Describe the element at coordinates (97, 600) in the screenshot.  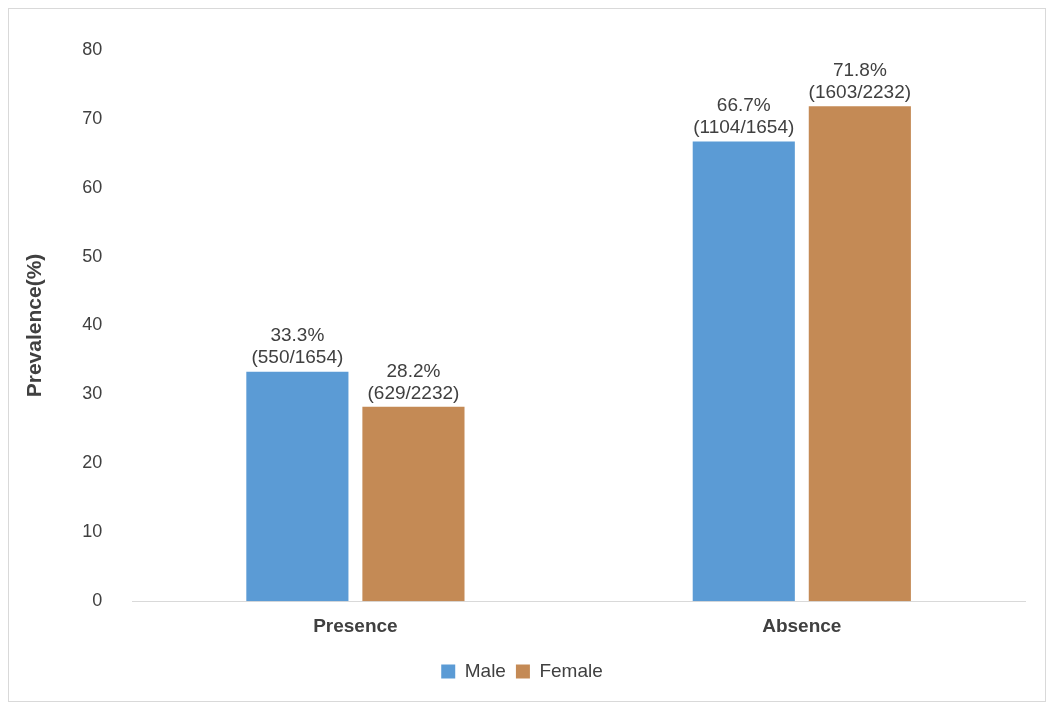
I see `y-tick-label: 0` at that location.